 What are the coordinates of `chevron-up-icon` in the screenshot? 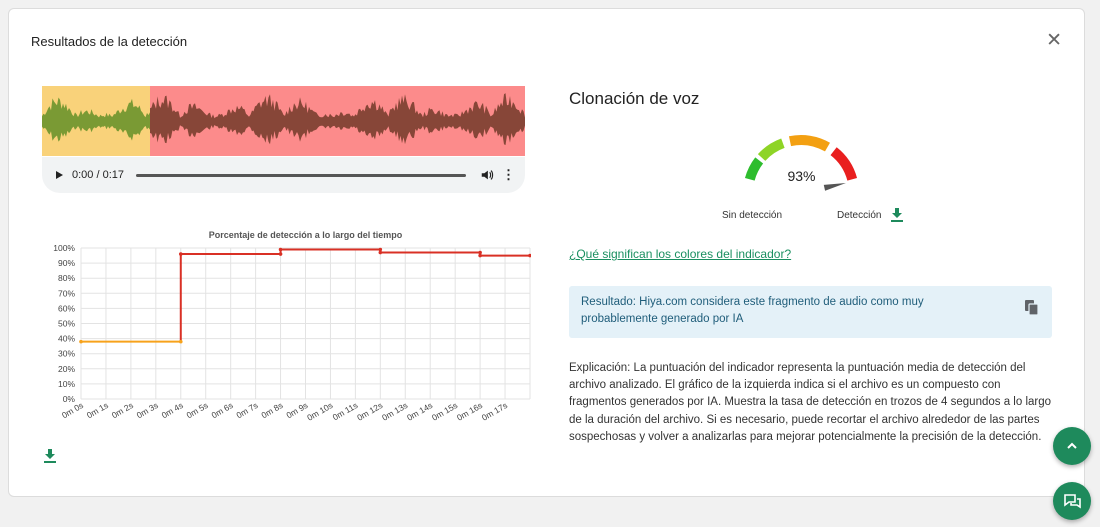 It's located at (1072, 445).